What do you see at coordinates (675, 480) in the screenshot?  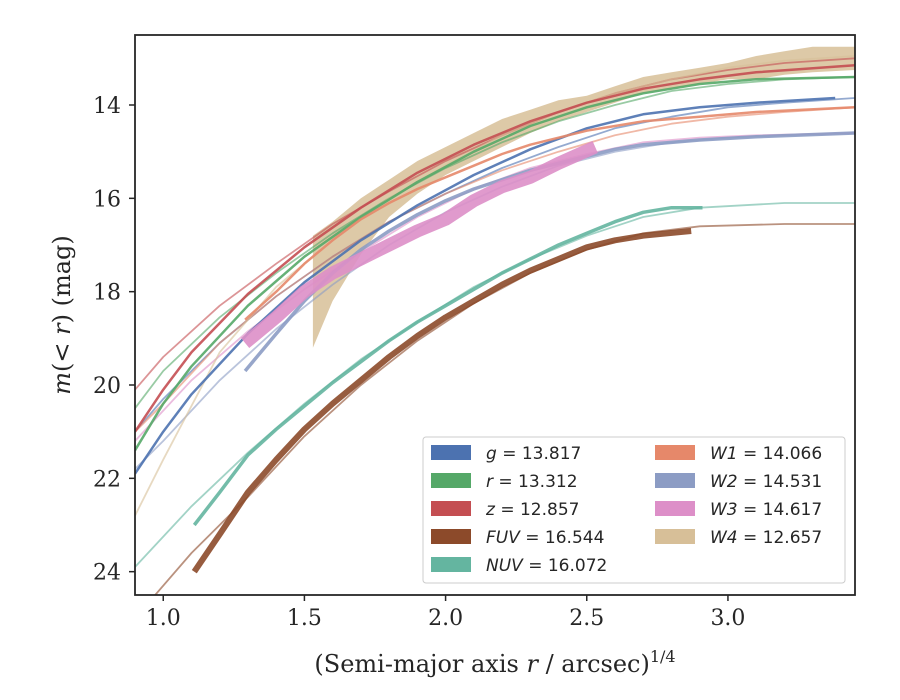 I see `legend-swatch-w2` at bounding box center [675, 480].